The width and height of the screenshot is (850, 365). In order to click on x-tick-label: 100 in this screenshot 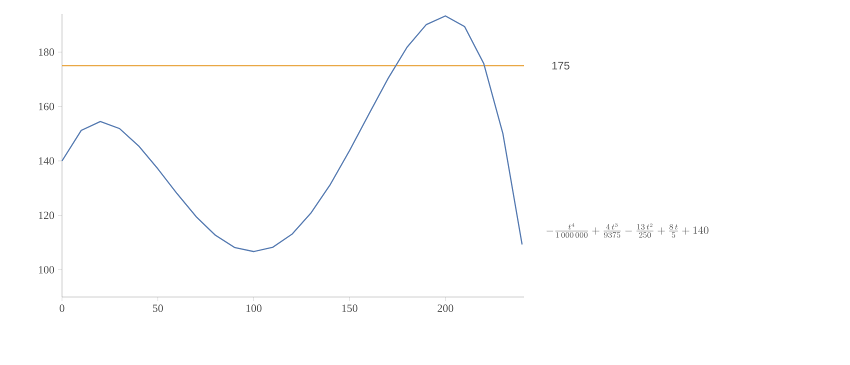, I will do `click(254, 308)`.